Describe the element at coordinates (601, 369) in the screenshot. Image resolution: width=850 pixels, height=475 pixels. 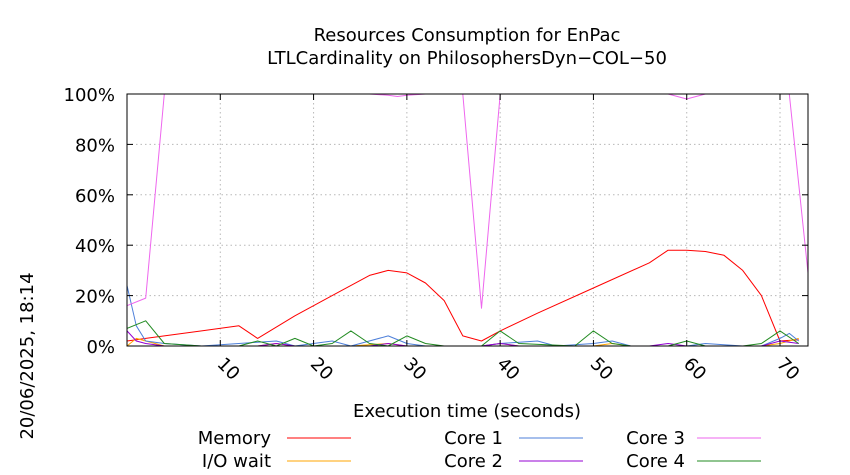
I see `x-tick-label: 50` at that location.